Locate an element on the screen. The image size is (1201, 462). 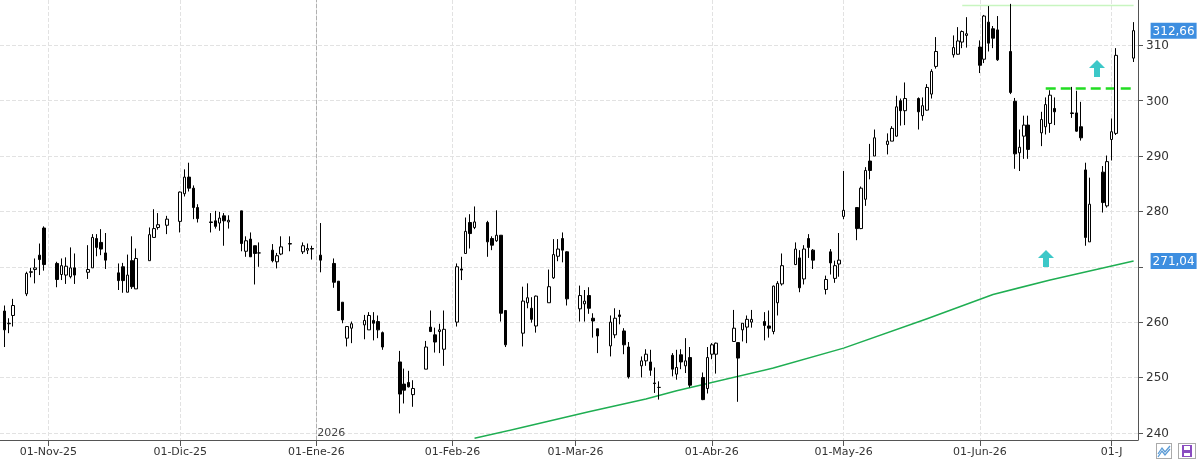
annotation: 271,04 is located at coordinates (1173, 261).